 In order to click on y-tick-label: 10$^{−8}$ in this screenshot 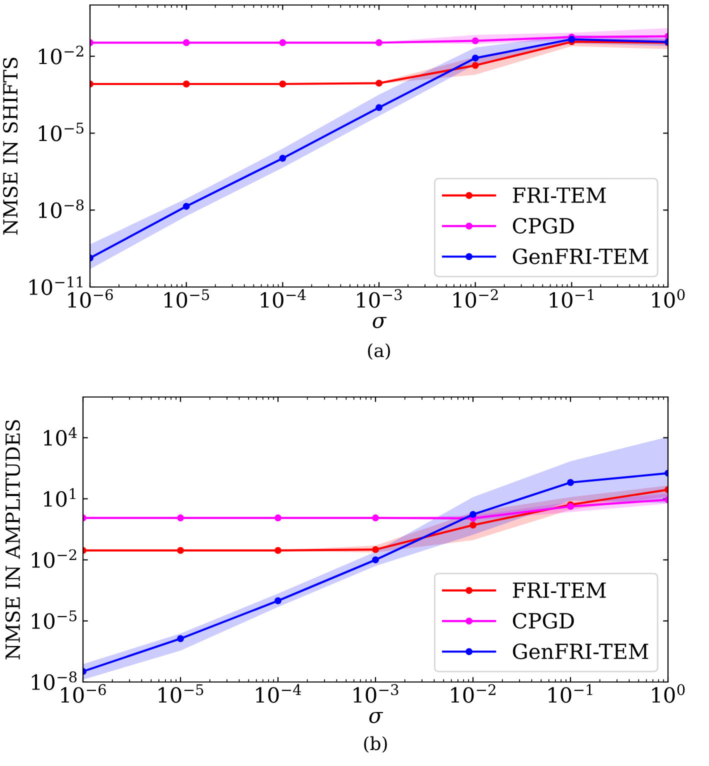, I will do `click(61, 208)`.